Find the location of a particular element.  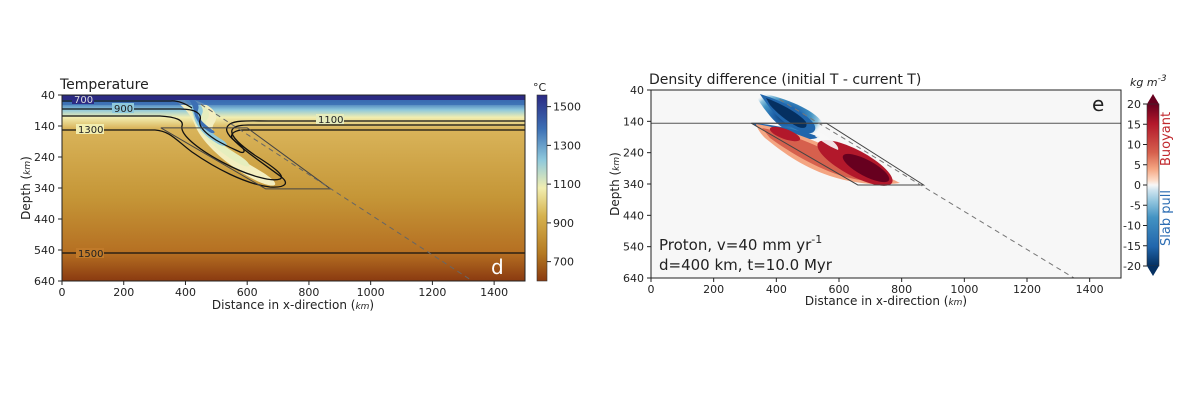

contour-label-1100: 1100 is located at coordinates (330, 120).